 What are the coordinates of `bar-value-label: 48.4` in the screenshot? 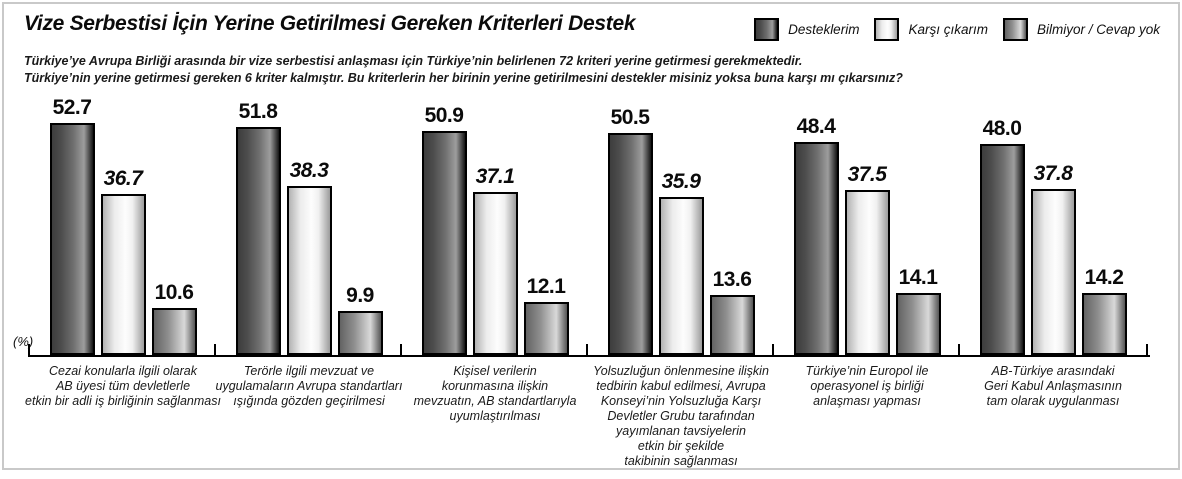 It's located at (816, 126).